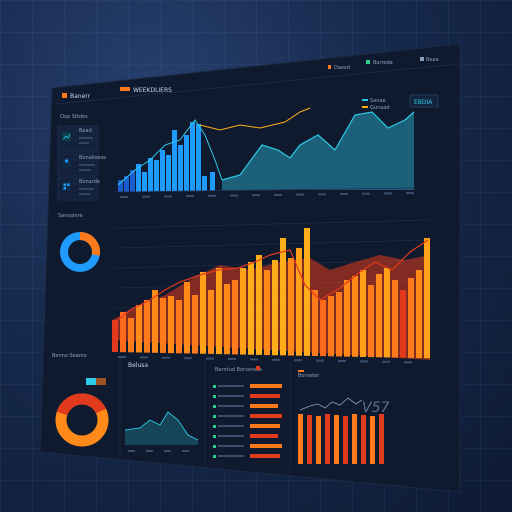  I want to click on top-chart-badge, so click(424, 101).